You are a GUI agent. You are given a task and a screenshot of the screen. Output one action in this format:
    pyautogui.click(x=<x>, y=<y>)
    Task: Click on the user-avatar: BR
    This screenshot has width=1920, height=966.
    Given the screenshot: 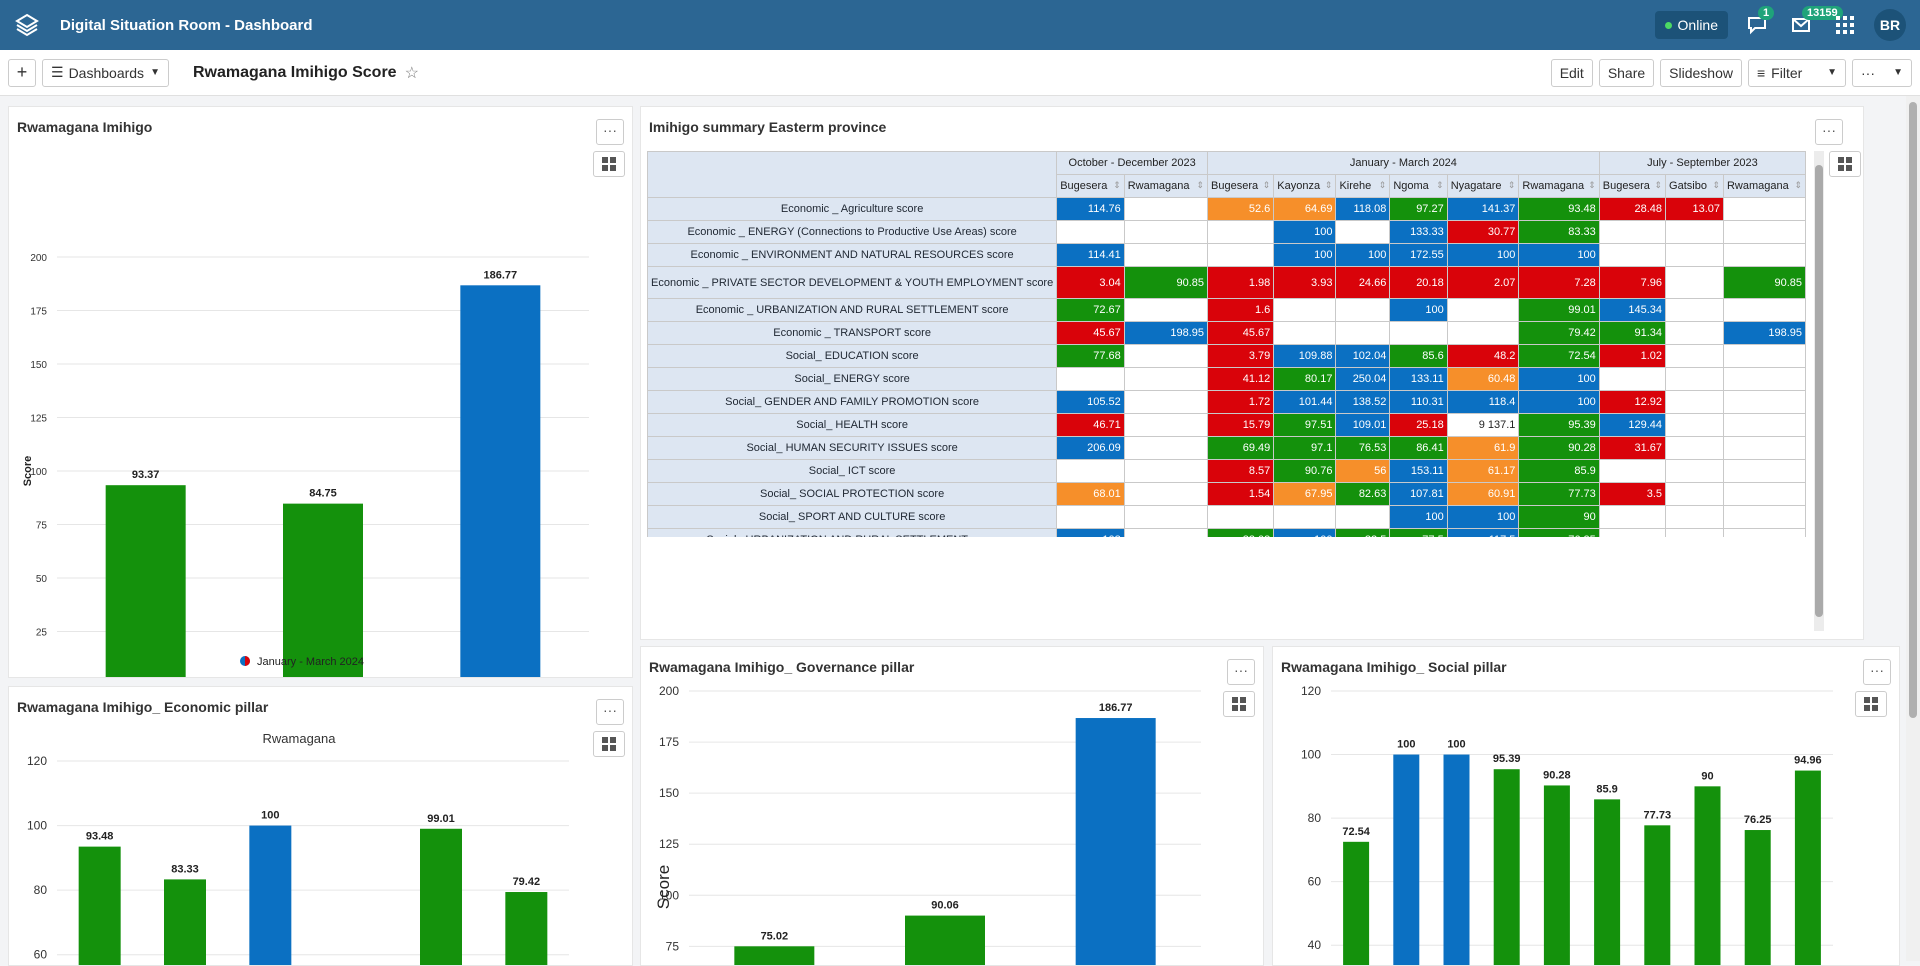 What is the action you would take?
    pyautogui.click(x=1890, y=25)
    